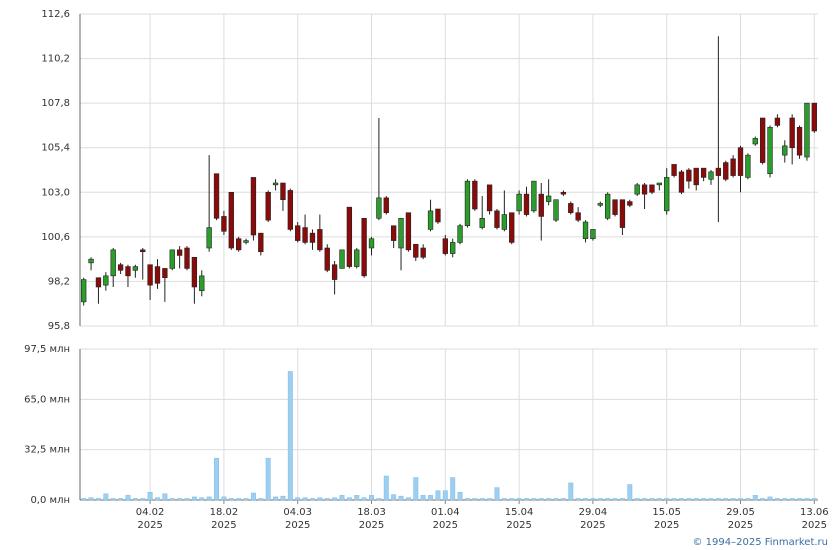 The width and height of the screenshot is (840, 550). What do you see at coordinates (814, 512) in the screenshot?
I see `x-tick-label: 13.06` at bounding box center [814, 512].